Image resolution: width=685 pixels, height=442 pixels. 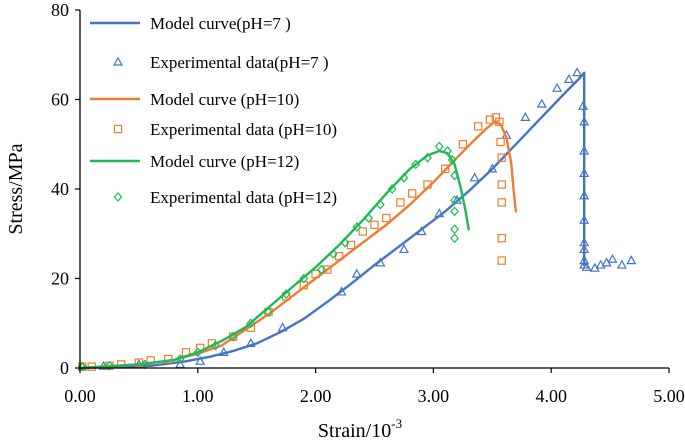 I want to click on y-axis-title: Stress/MPa, so click(x=16, y=188).